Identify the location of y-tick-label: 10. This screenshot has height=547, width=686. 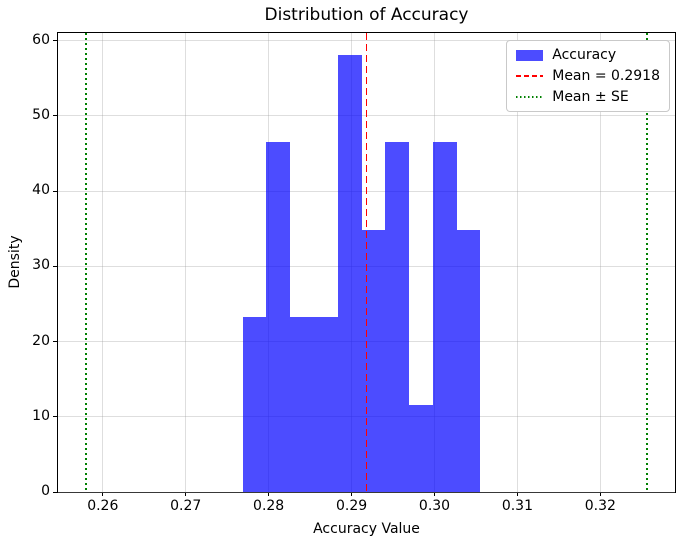
(41, 415).